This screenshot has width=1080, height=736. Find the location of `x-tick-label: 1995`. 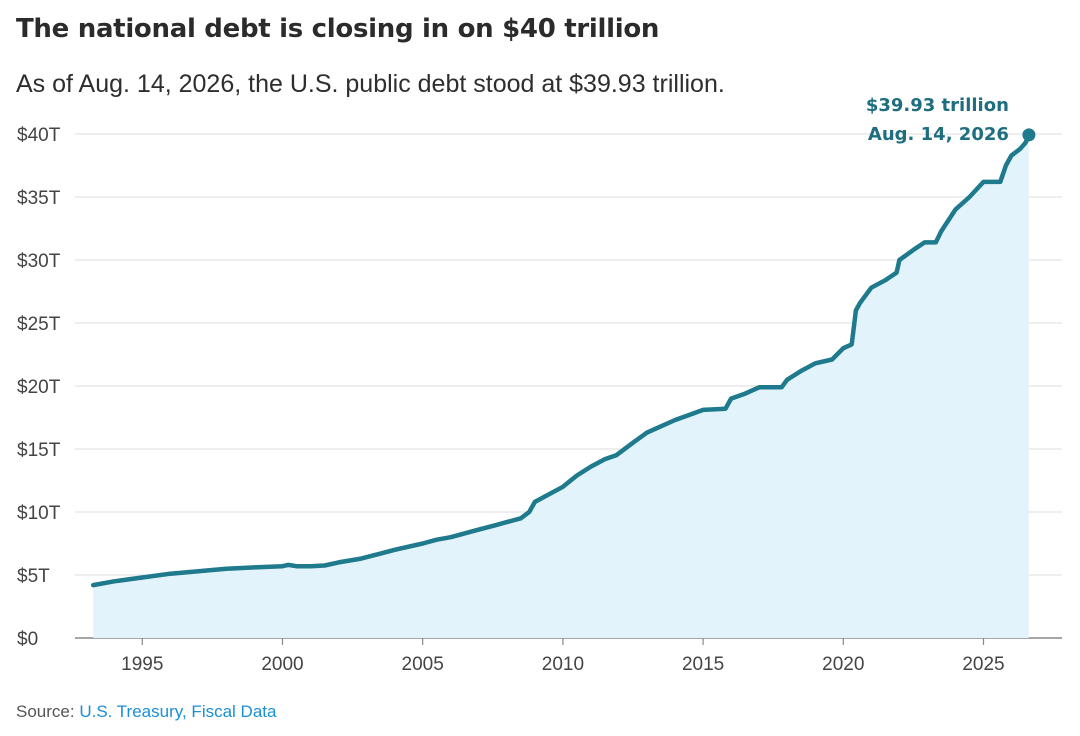

x-tick-label: 1995 is located at coordinates (142, 664).